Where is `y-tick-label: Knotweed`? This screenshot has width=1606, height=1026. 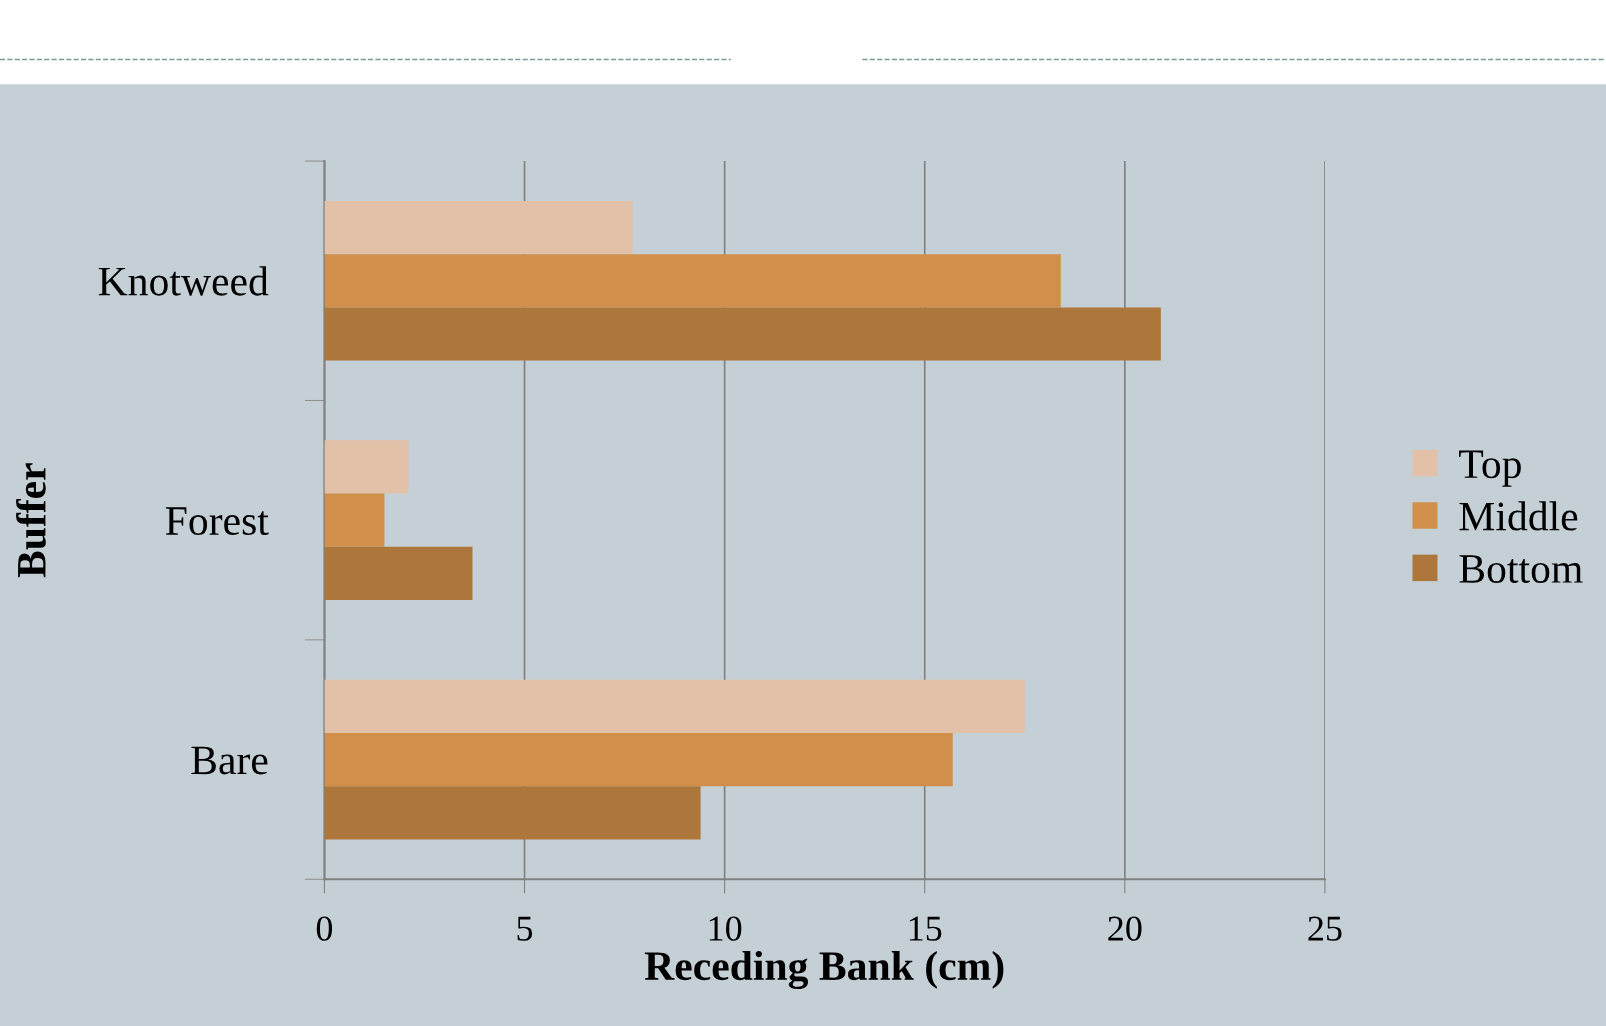 y-tick-label: Knotweed is located at coordinates (183, 281).